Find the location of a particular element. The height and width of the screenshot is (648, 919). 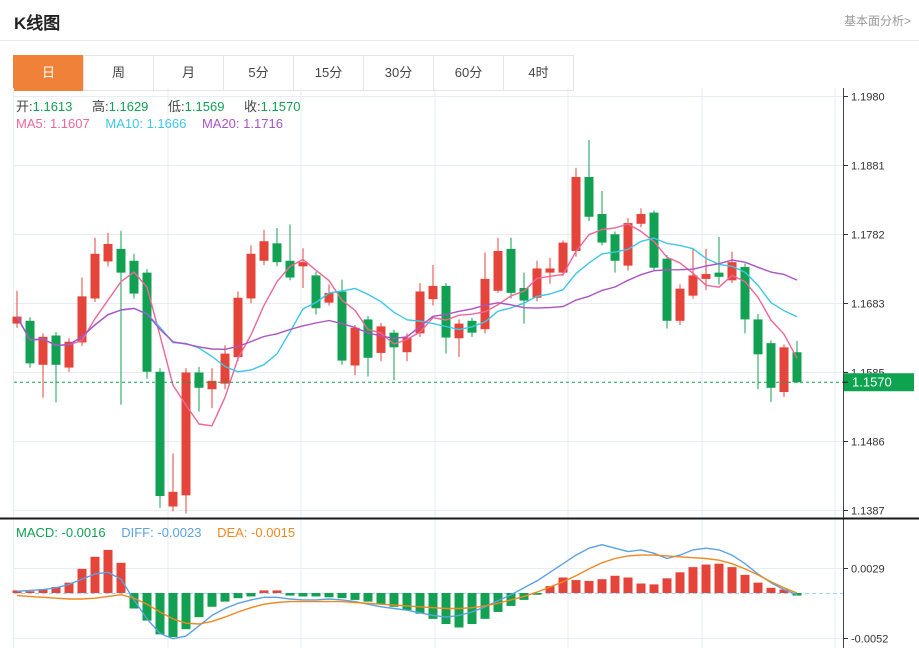

tab-day: 日 is located at coordinates (48, 73).